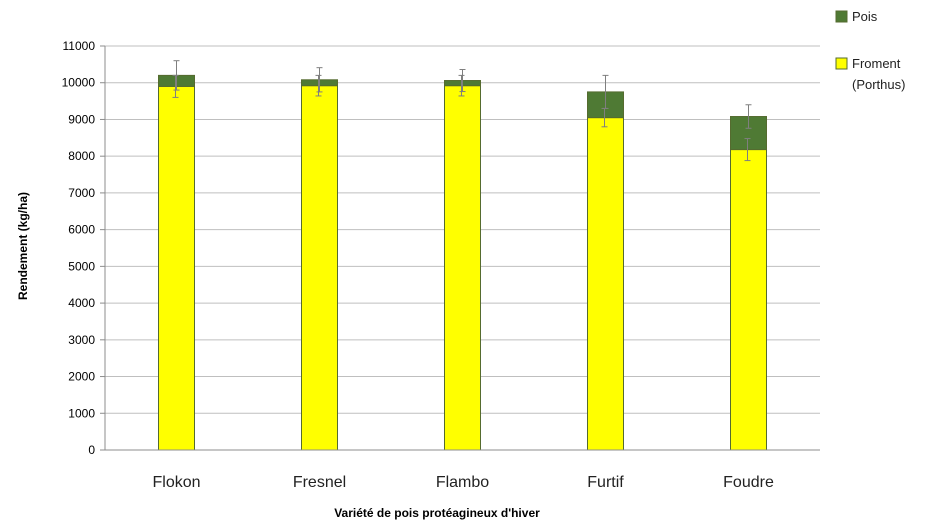 This screenshot has width=929, height=522. Describe the element at coordinates (437, 513) in the screenshot. I see `x-axis-title: Variété de pois protéagineux d'hiver` at that location.